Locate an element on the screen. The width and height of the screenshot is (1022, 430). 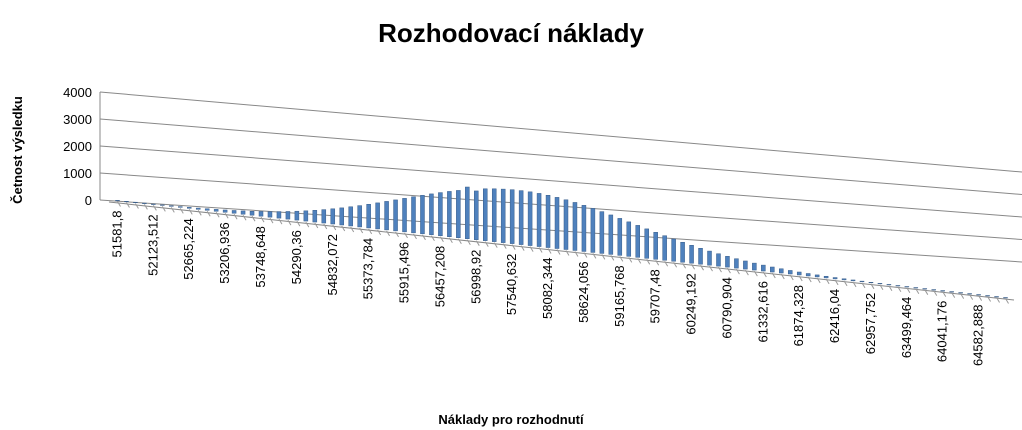
x-tick-label: 55915,496 is located at coordinates (404, 272).